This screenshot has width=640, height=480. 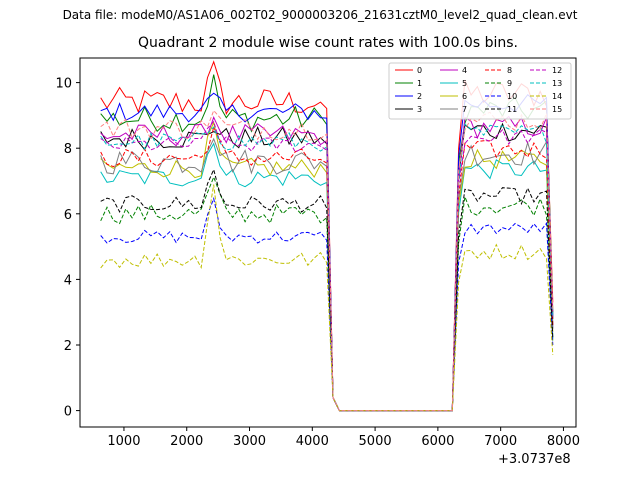 I want to click on x-tick-label-5000: 5000, so click(x=375, y=441).